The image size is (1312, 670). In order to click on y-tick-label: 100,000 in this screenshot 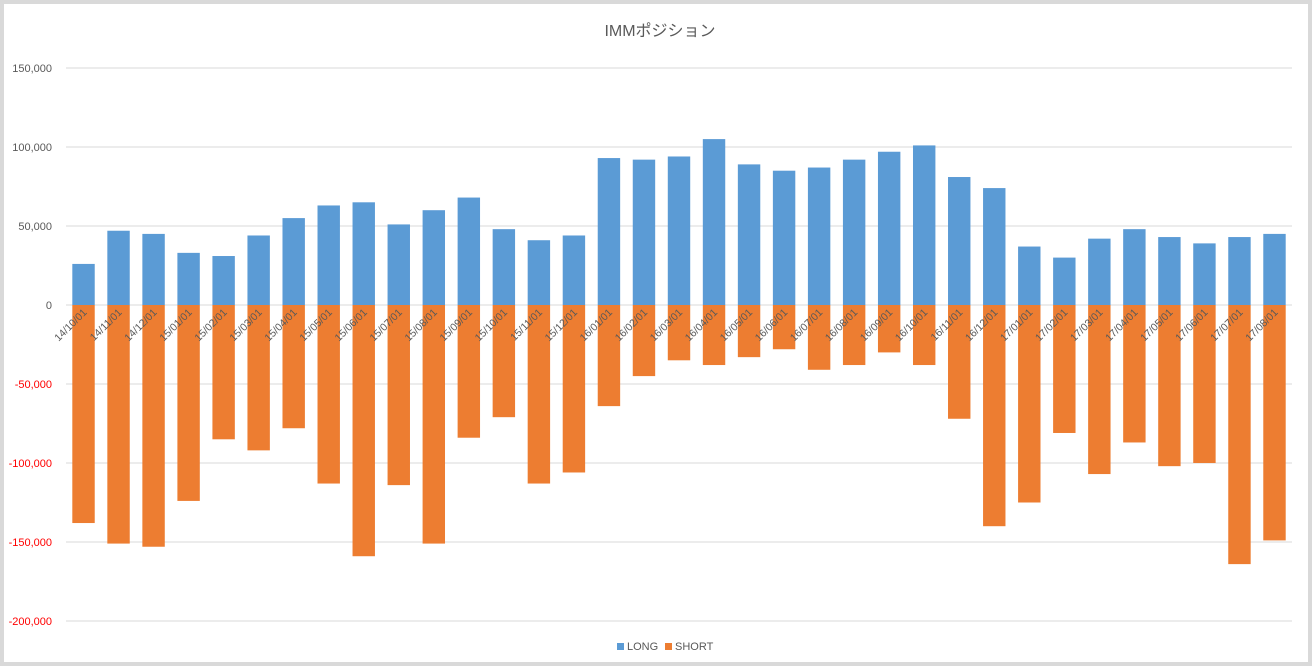, I will do `click(32, 148)`.